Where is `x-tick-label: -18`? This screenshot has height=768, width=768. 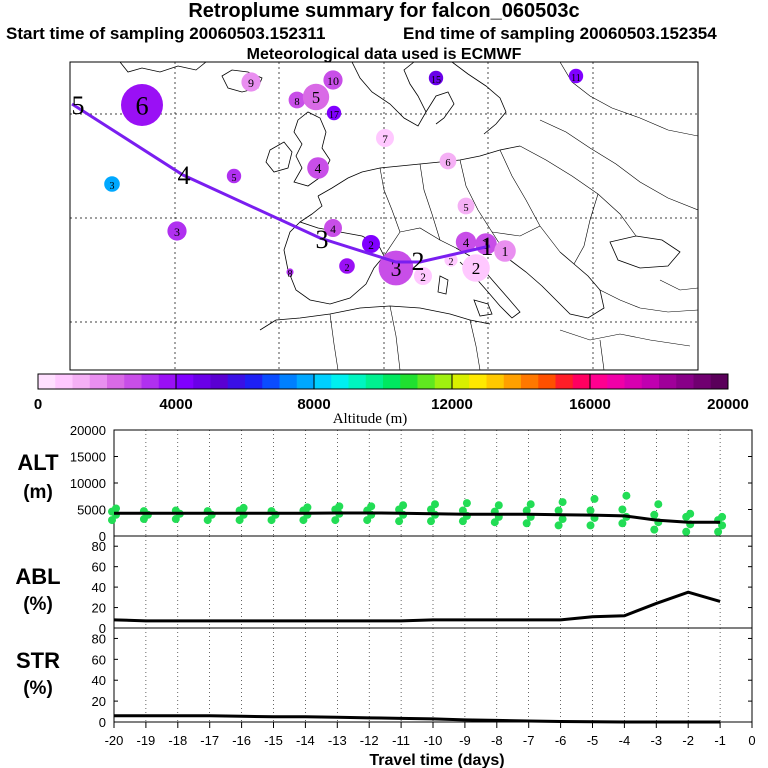
x-tick-label: -18 is located at coordinates (177, 740).